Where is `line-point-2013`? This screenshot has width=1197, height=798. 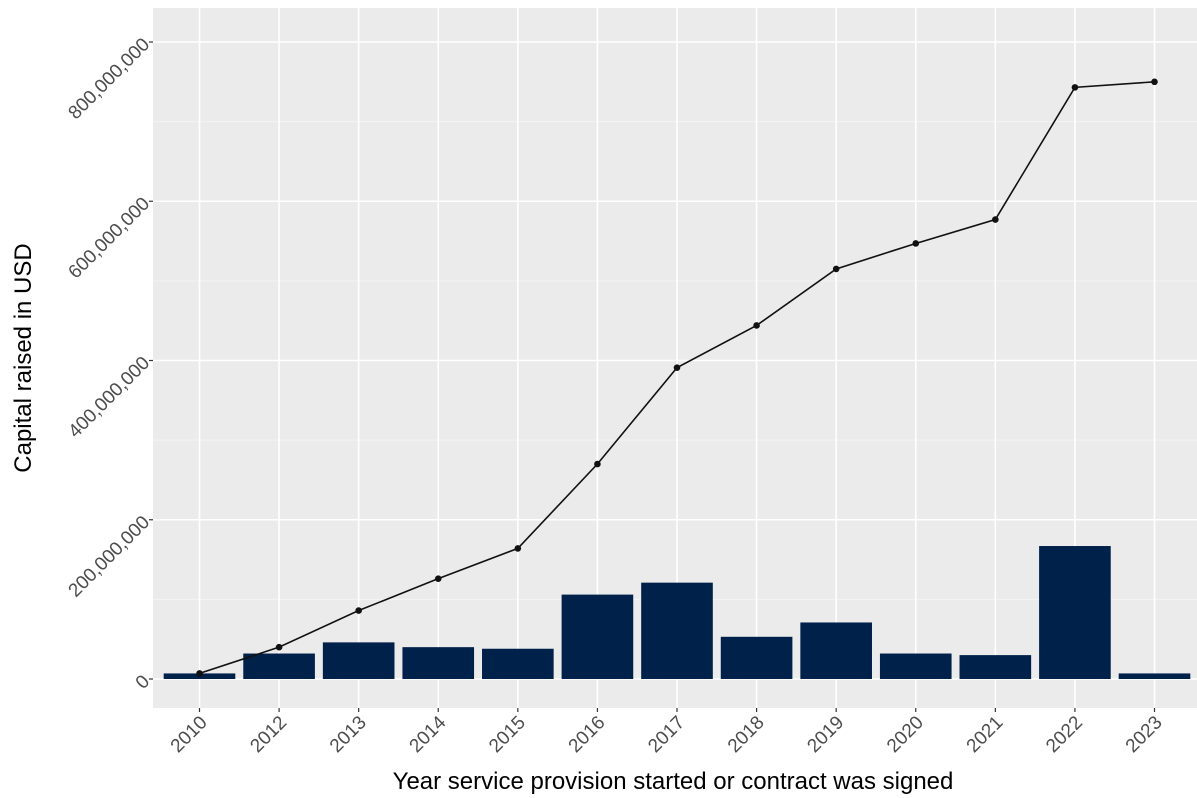 line-point-2013 is located at coordinates (358, 610).